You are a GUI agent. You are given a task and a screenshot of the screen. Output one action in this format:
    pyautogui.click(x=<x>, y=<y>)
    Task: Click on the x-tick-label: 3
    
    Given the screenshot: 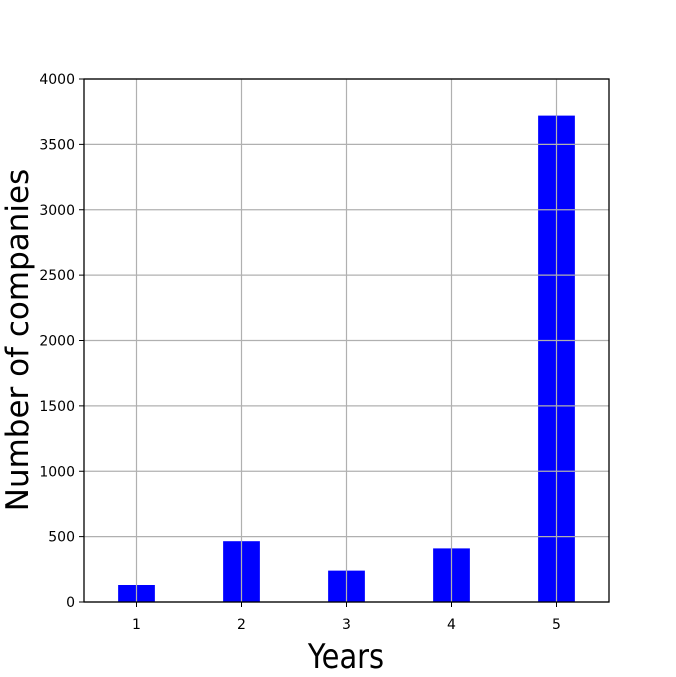 What is the action you would take?
    pyautogui.click(x=346, y=625)
    